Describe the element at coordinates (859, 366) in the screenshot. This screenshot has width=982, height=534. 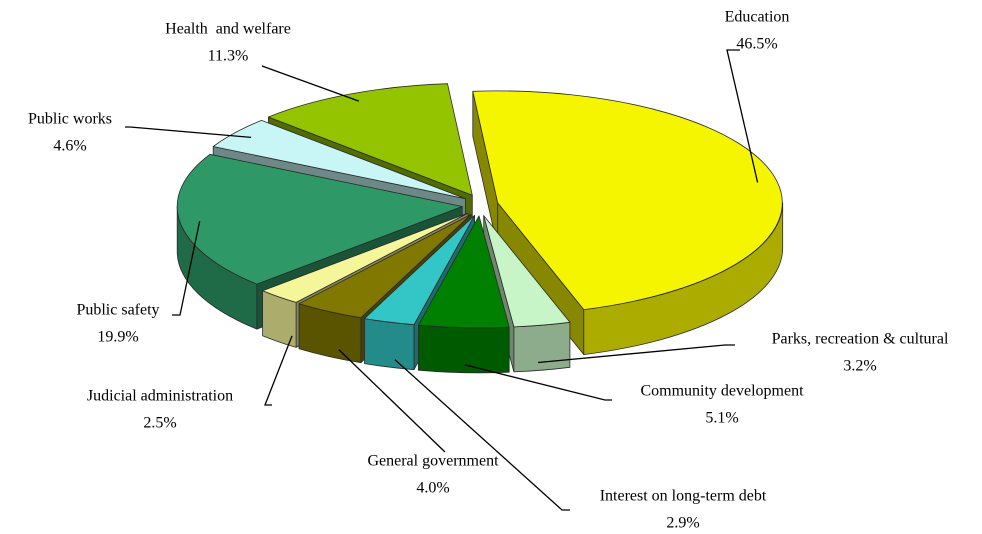
I see `slice-value-label: 3.2%` at that location.